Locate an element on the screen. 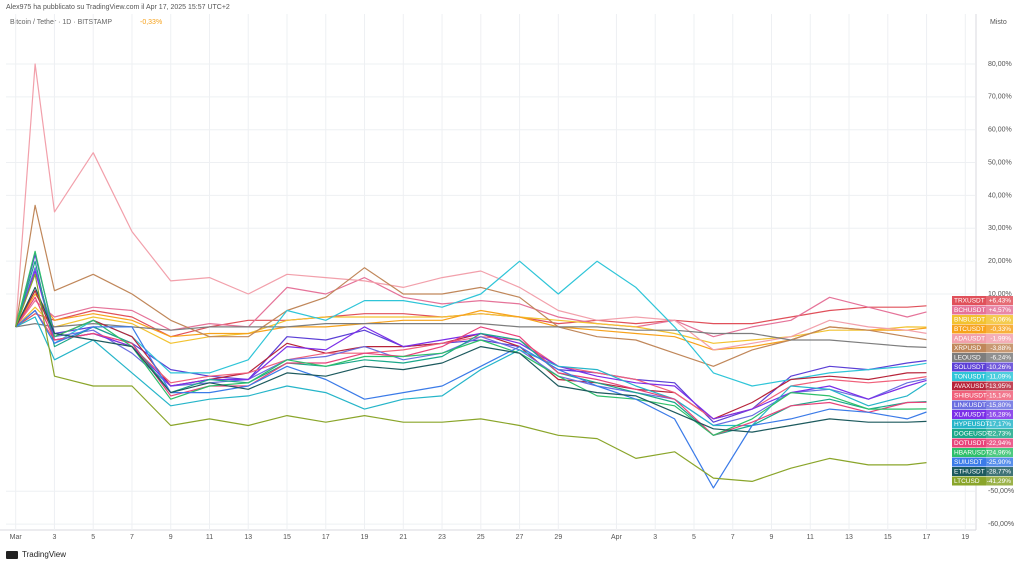 This screenshot has width=1024, height=564. legend-tag: SHIBUSDT -15,14% is located at coordinates (982, 395).